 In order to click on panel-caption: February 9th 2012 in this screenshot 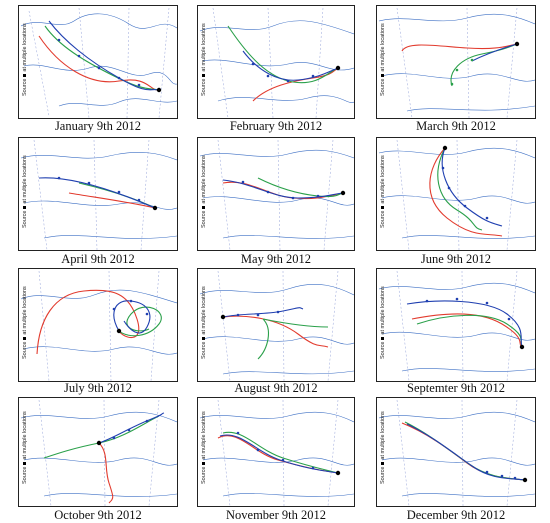, I will do `click(276, 126)`.